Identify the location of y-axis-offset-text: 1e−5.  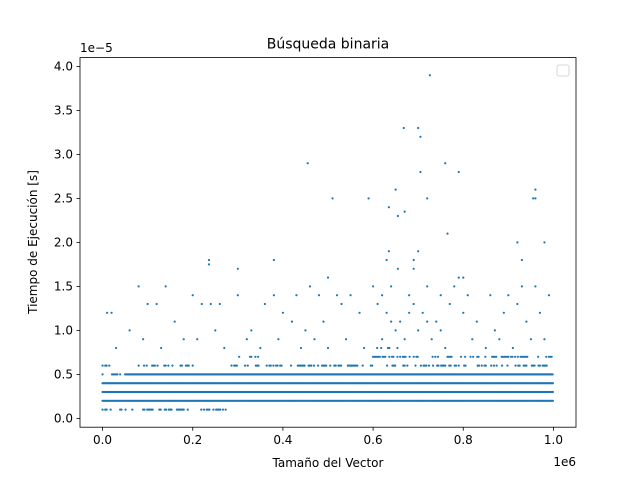
(96, 48).